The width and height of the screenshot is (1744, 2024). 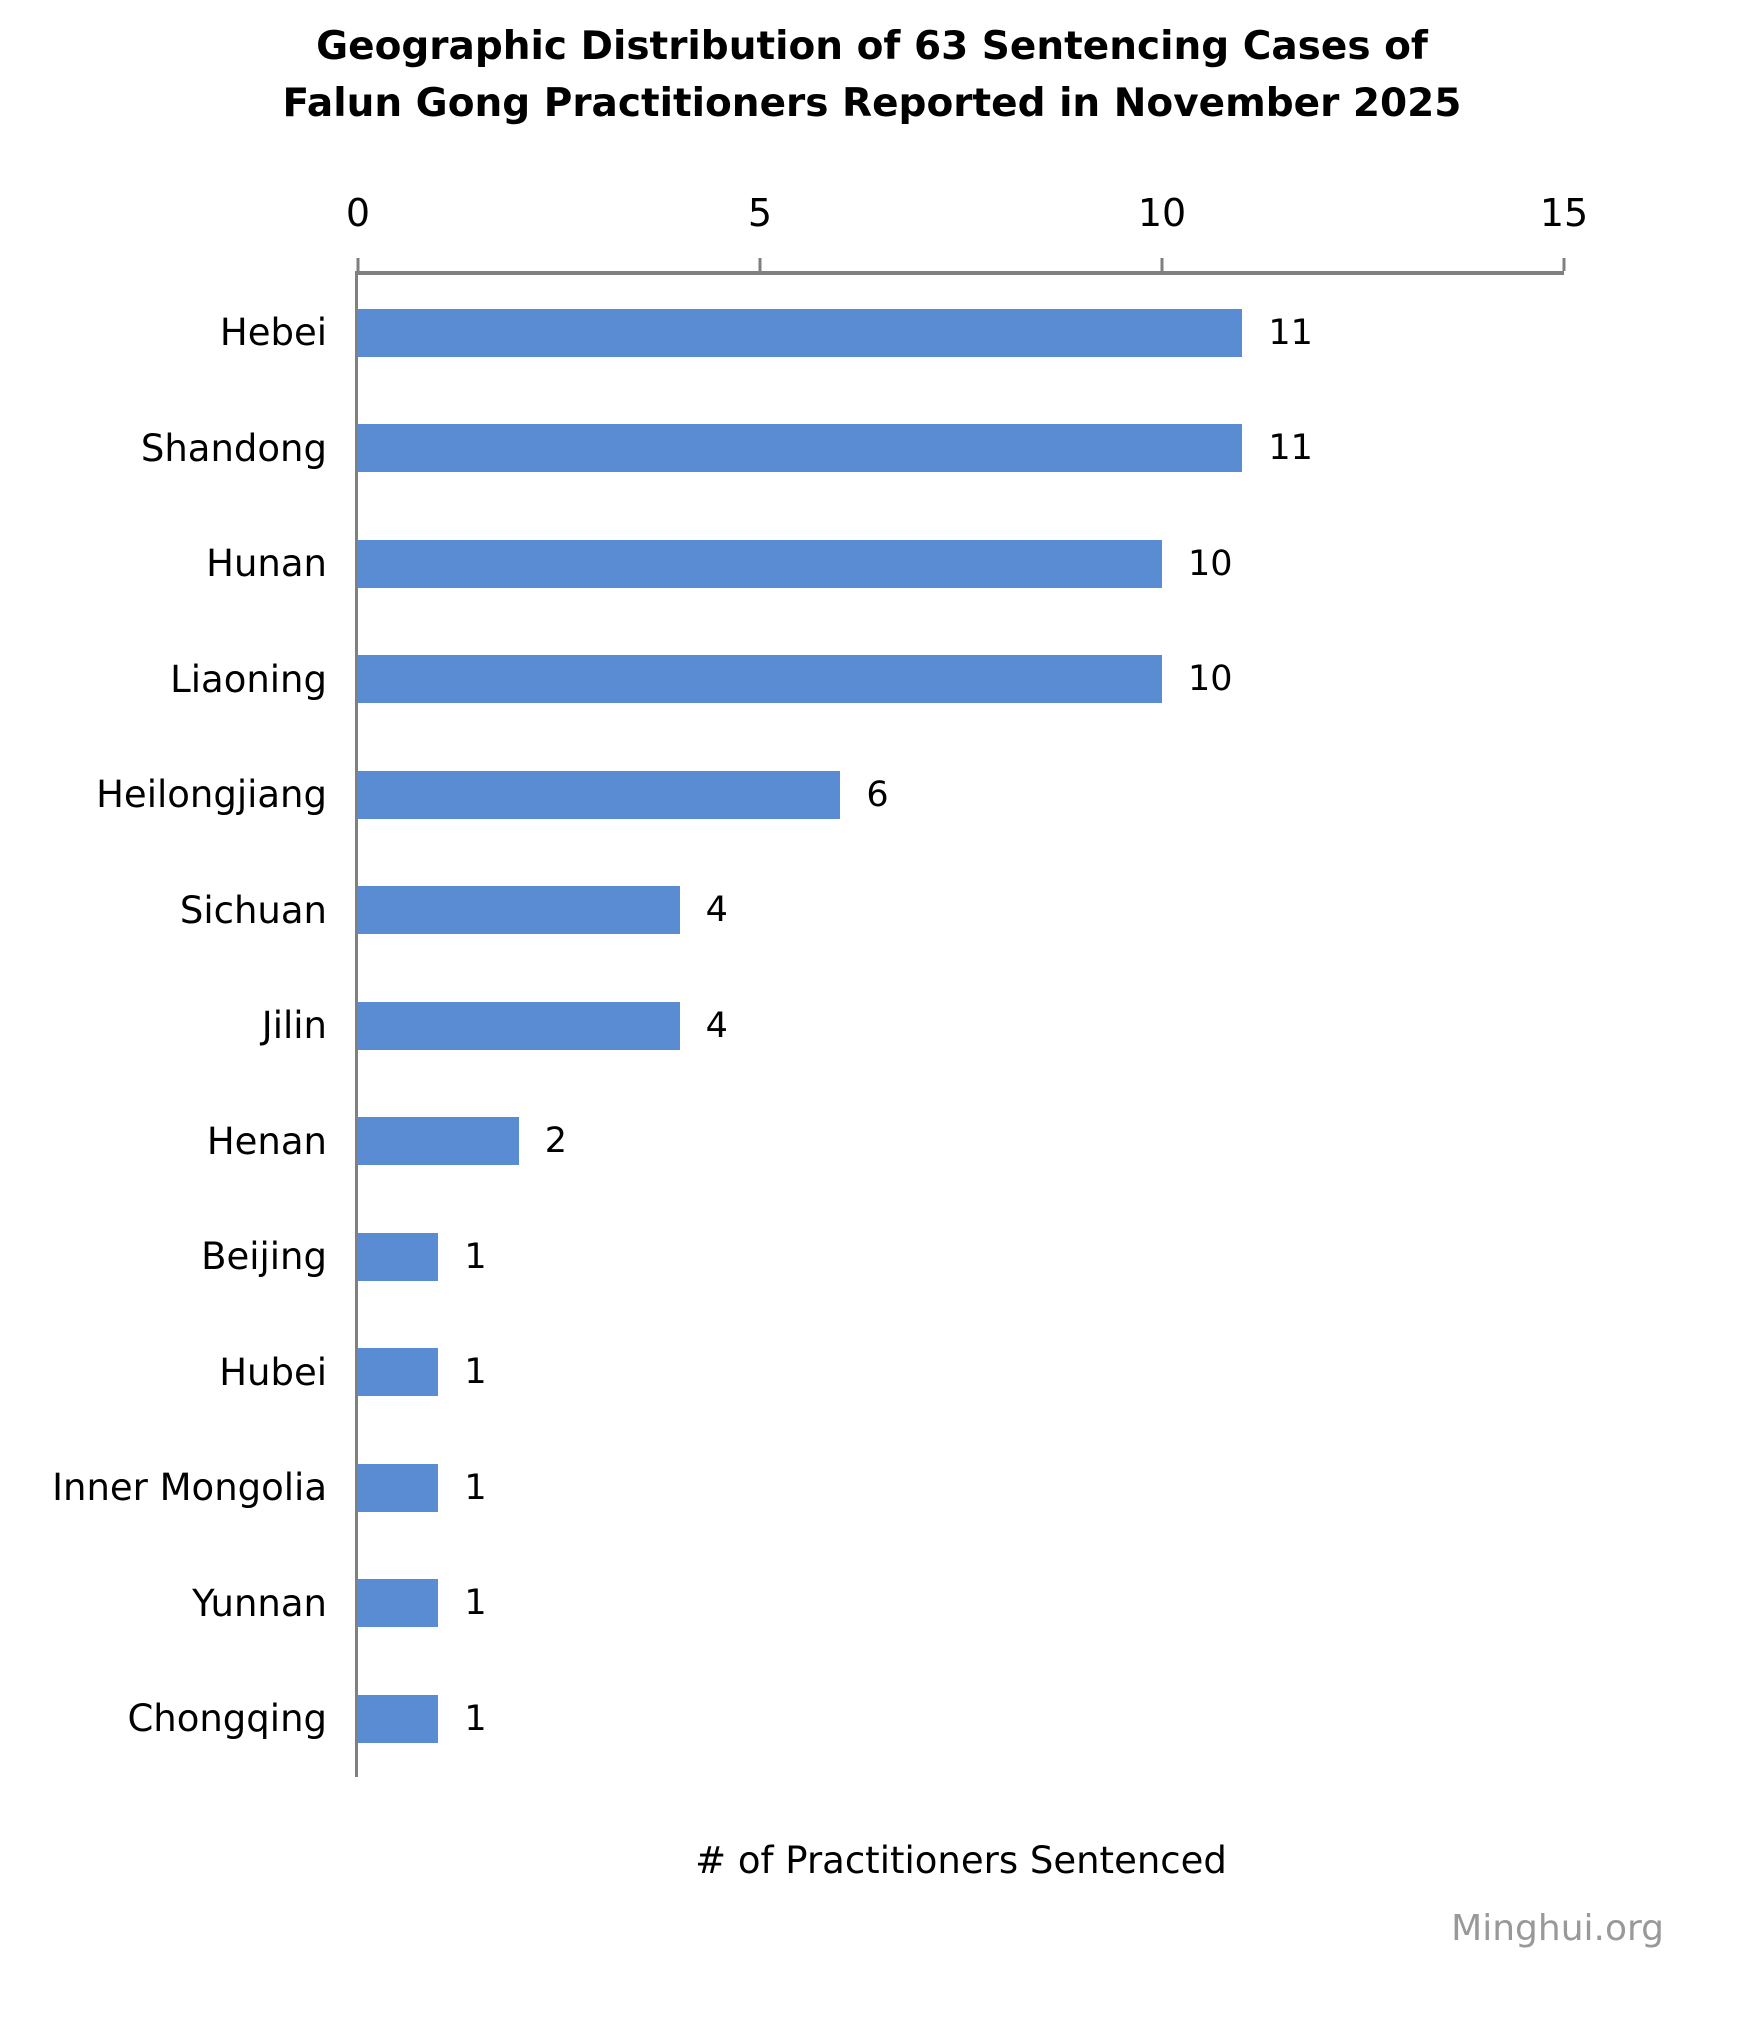 I want to click on x-tick-label-10: 10, so click(x=1162, y=213).